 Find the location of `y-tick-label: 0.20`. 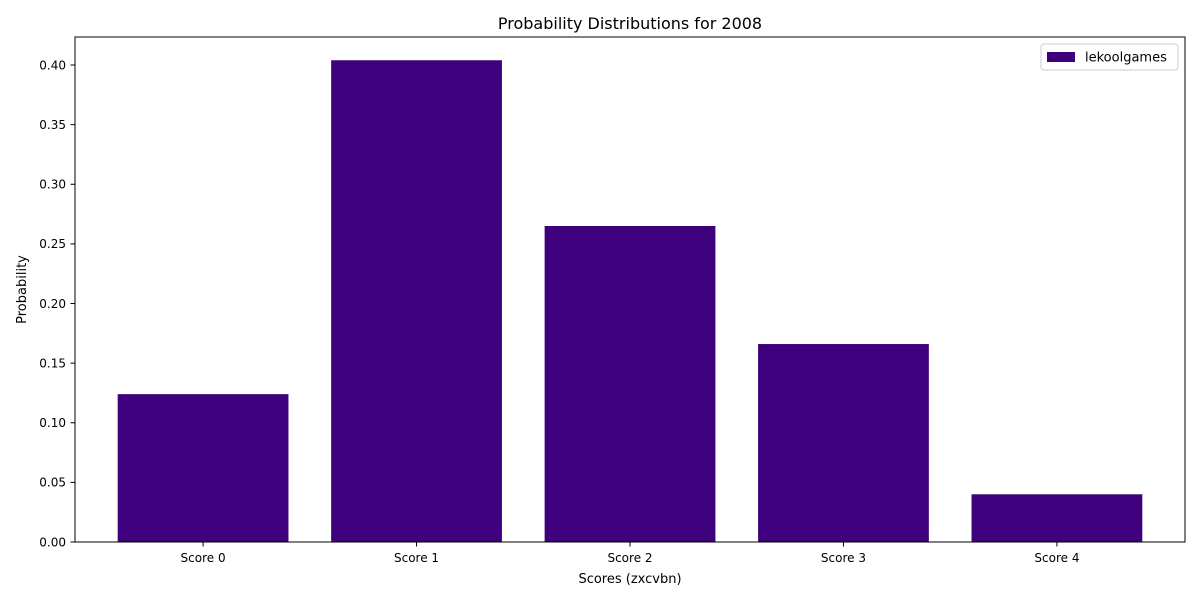

y-tick-label: 0.20 is located at coordinates (52, 304).